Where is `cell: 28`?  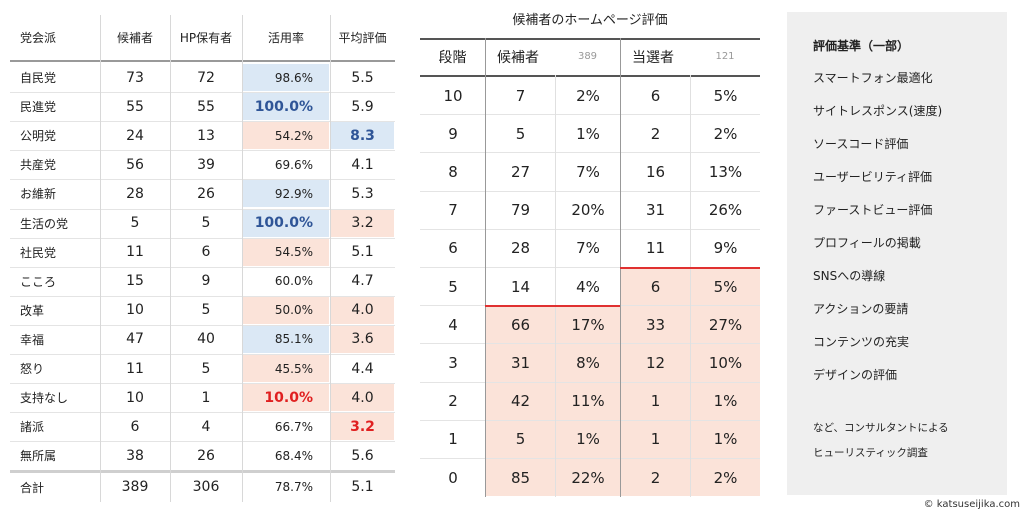
cell: 28 is located at coordinates (135, 193).